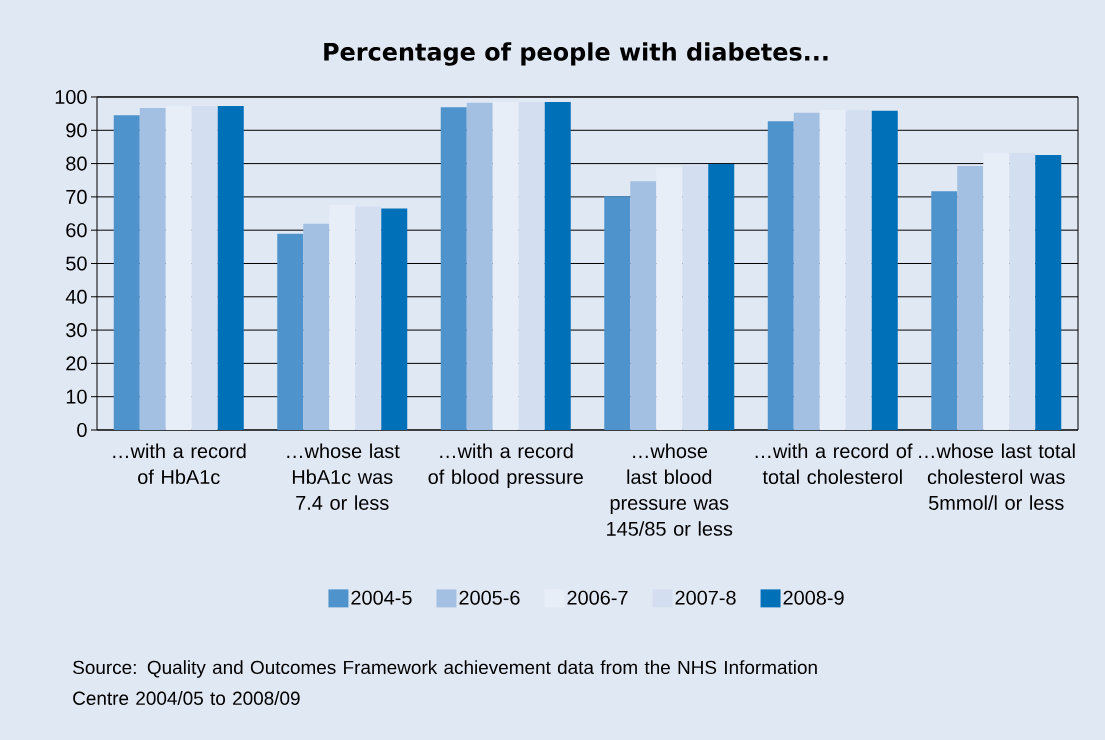 This screenshot has height=740, width=1105. What do you see at coordinates (76, 196) in the screenshot?
I see `y-tick-label: 70` at bounding box center [76, 196].